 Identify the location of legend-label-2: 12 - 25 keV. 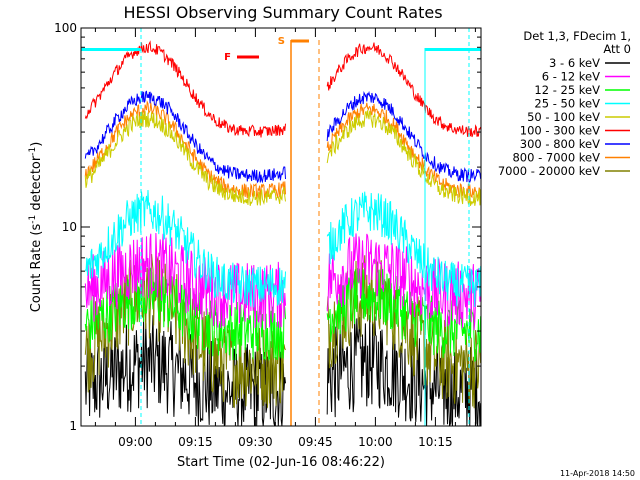
(567, 90).